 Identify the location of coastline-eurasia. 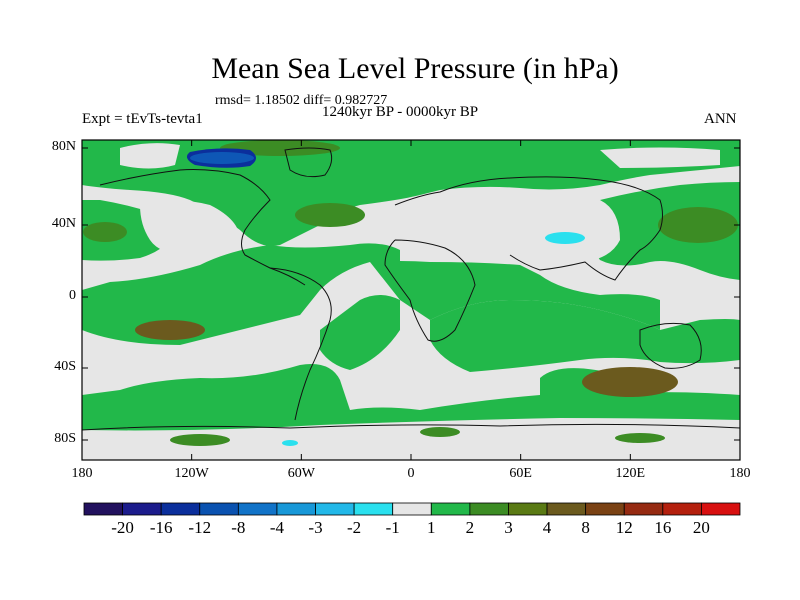
(528, 228).